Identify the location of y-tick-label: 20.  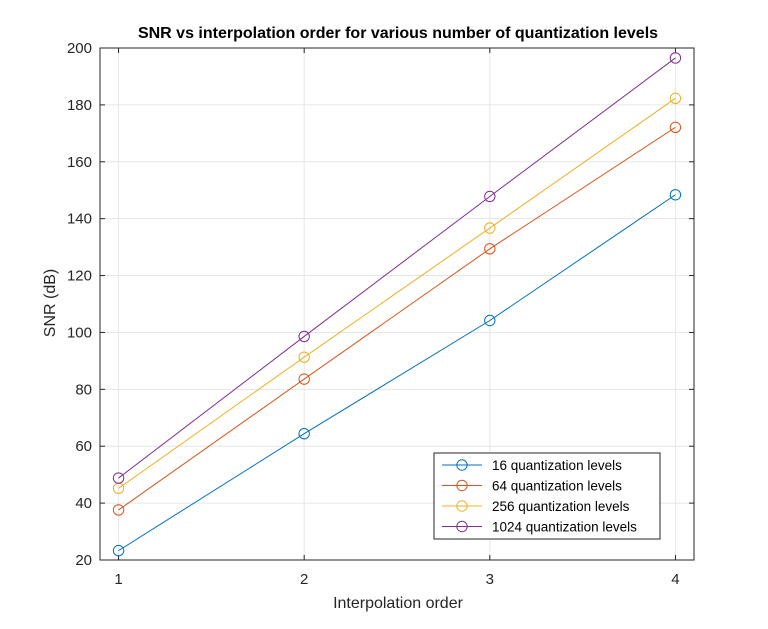
(83, 560).